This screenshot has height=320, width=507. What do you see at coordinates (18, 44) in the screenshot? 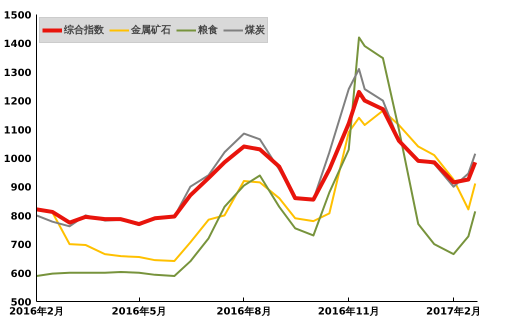
I see `y-tick-label: 1400` at bounding box center [18, 44].